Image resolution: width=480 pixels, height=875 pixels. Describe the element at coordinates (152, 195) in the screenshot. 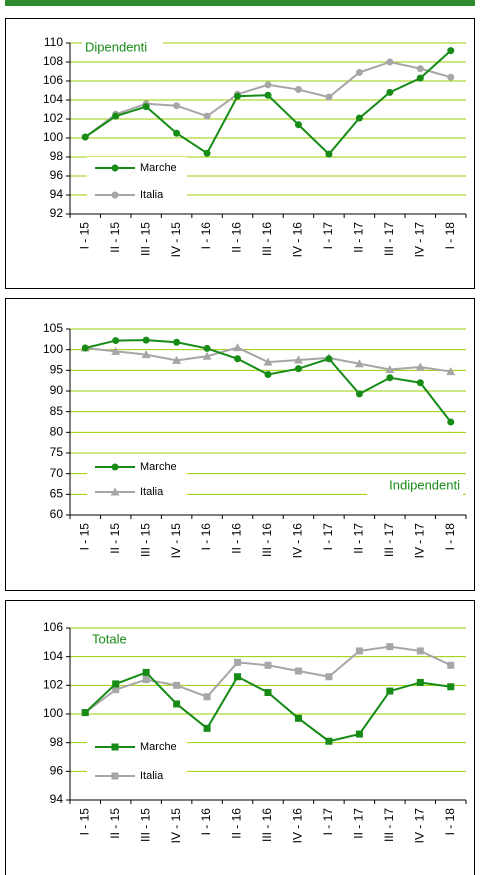

I see `legend-label: Italia` at that location.